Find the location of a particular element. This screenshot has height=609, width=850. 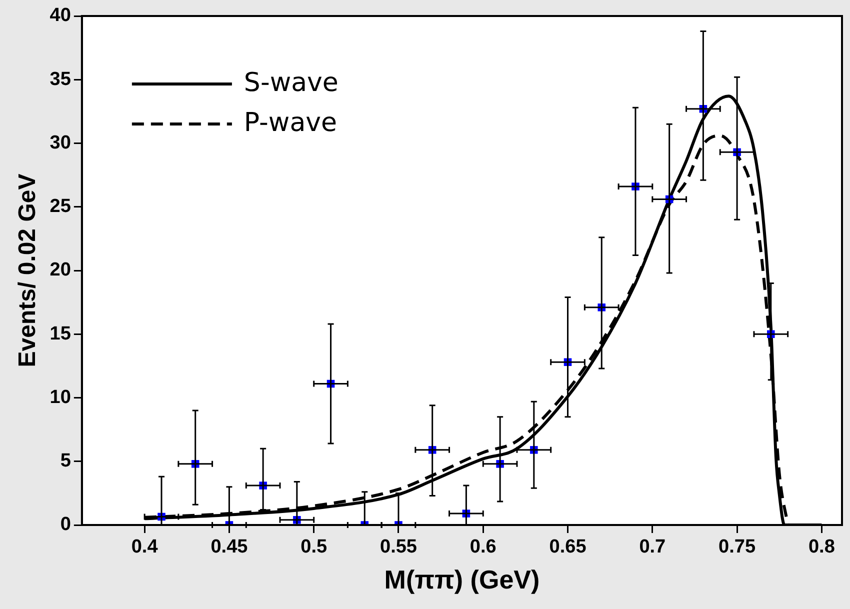

y-tick-label: 35 is located at coordinates (61, 79).